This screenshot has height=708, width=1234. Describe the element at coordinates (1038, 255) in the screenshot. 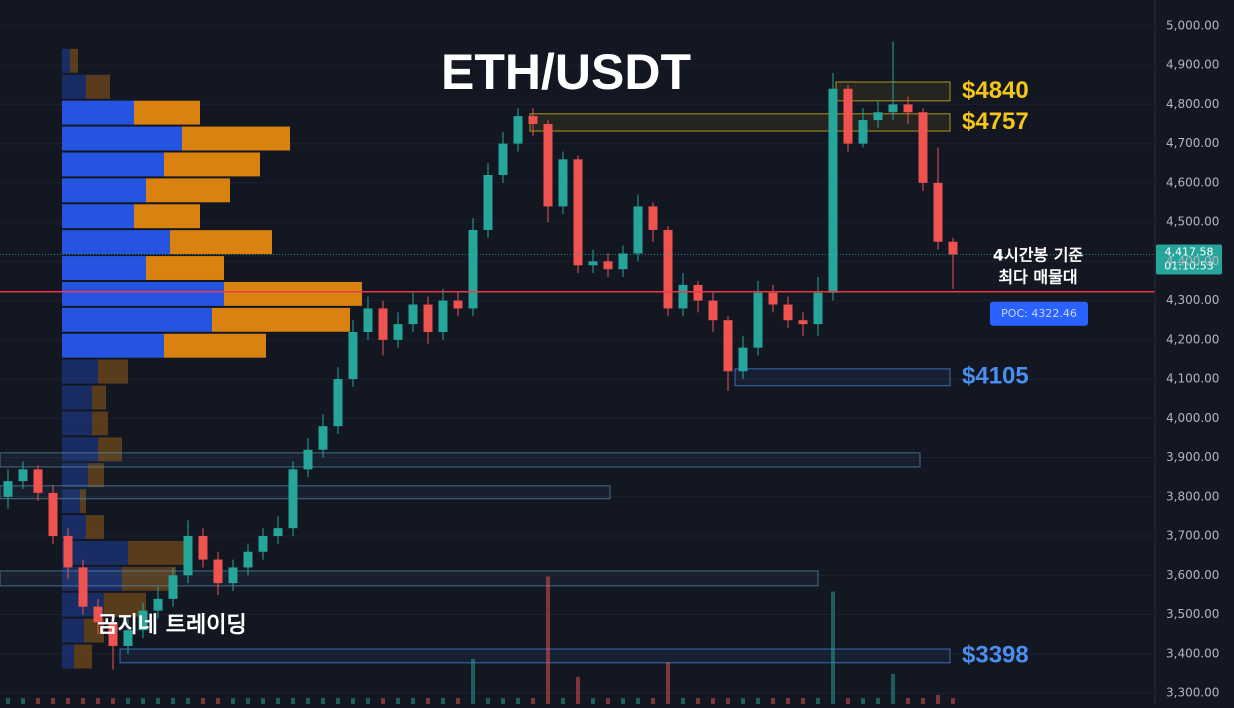

I see `annotation: 4시간봉 기준` at that location.